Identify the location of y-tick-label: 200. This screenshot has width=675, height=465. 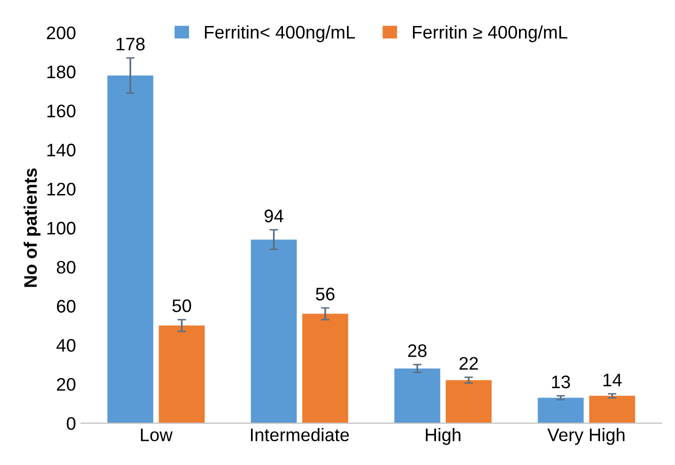
(61, 33).